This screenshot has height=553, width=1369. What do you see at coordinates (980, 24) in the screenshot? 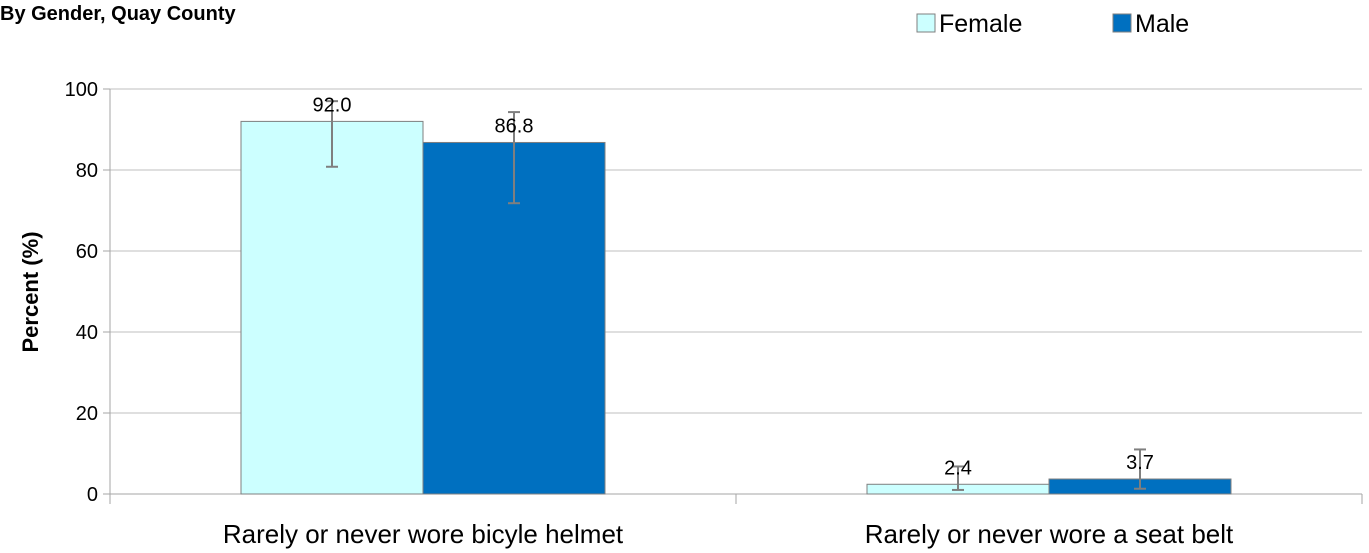
I see `legend-label-female: Female` at bounding box center [980, 24].